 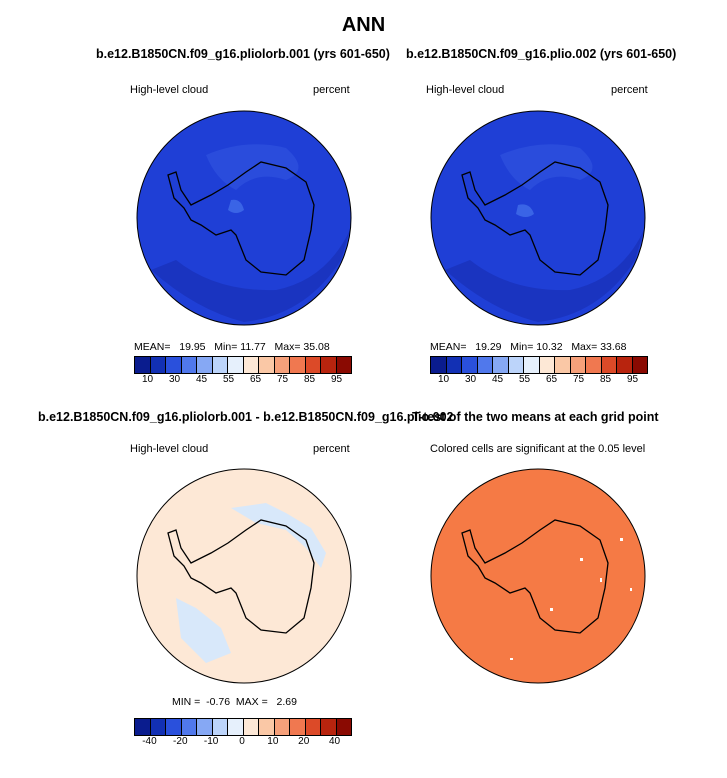 I want to click on panel2-coastline, so click(x=535, y=218).